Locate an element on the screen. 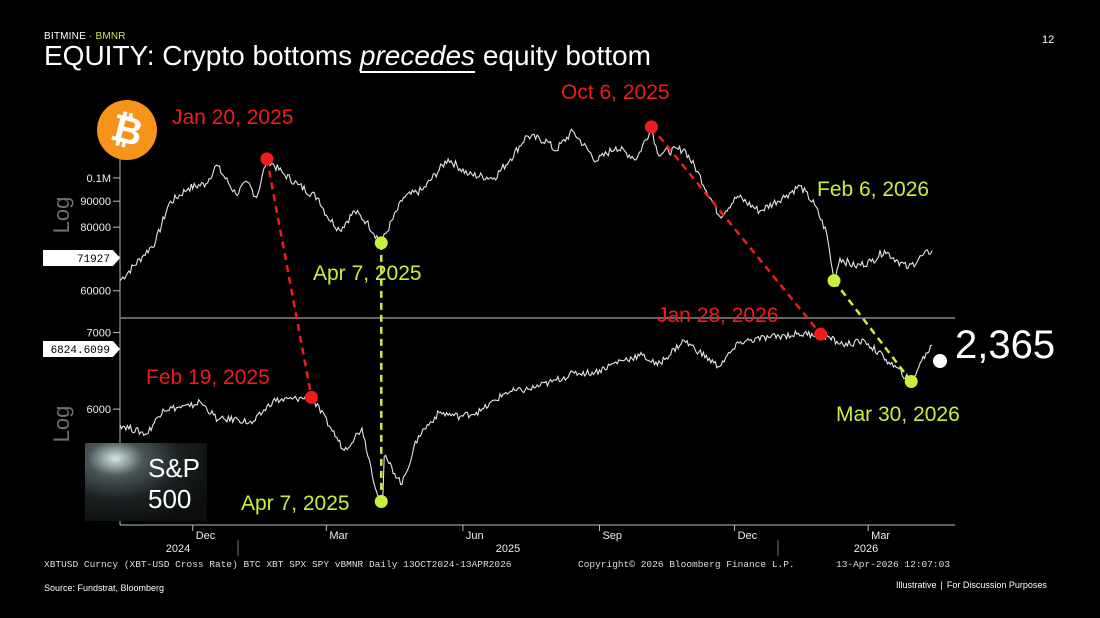 The width and height of the screenshot is (1100, 618). bottom-connector is located at coordinates (873, 331).